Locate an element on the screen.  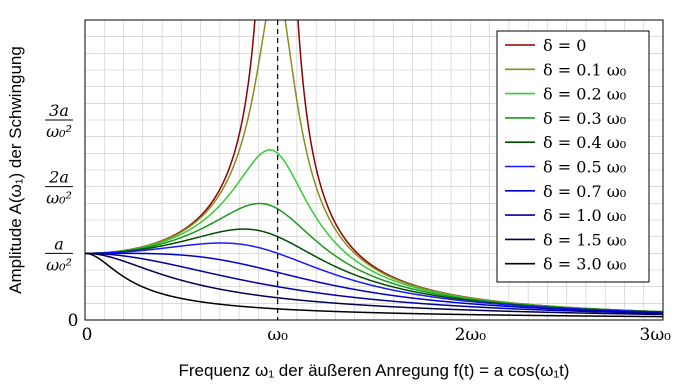
y-tick-numerator: 2a is located at coordinates (58, 177).